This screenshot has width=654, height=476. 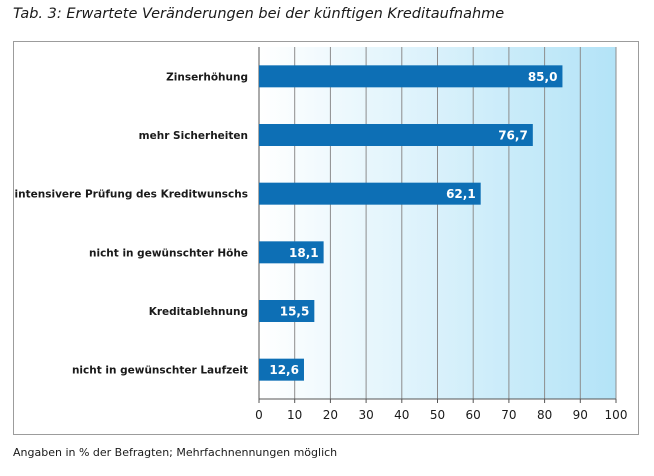 What do you see at coordinates (544, 415) in the screenshot?
I see `x-tick-label: 80` at bounding box center [544, 415].